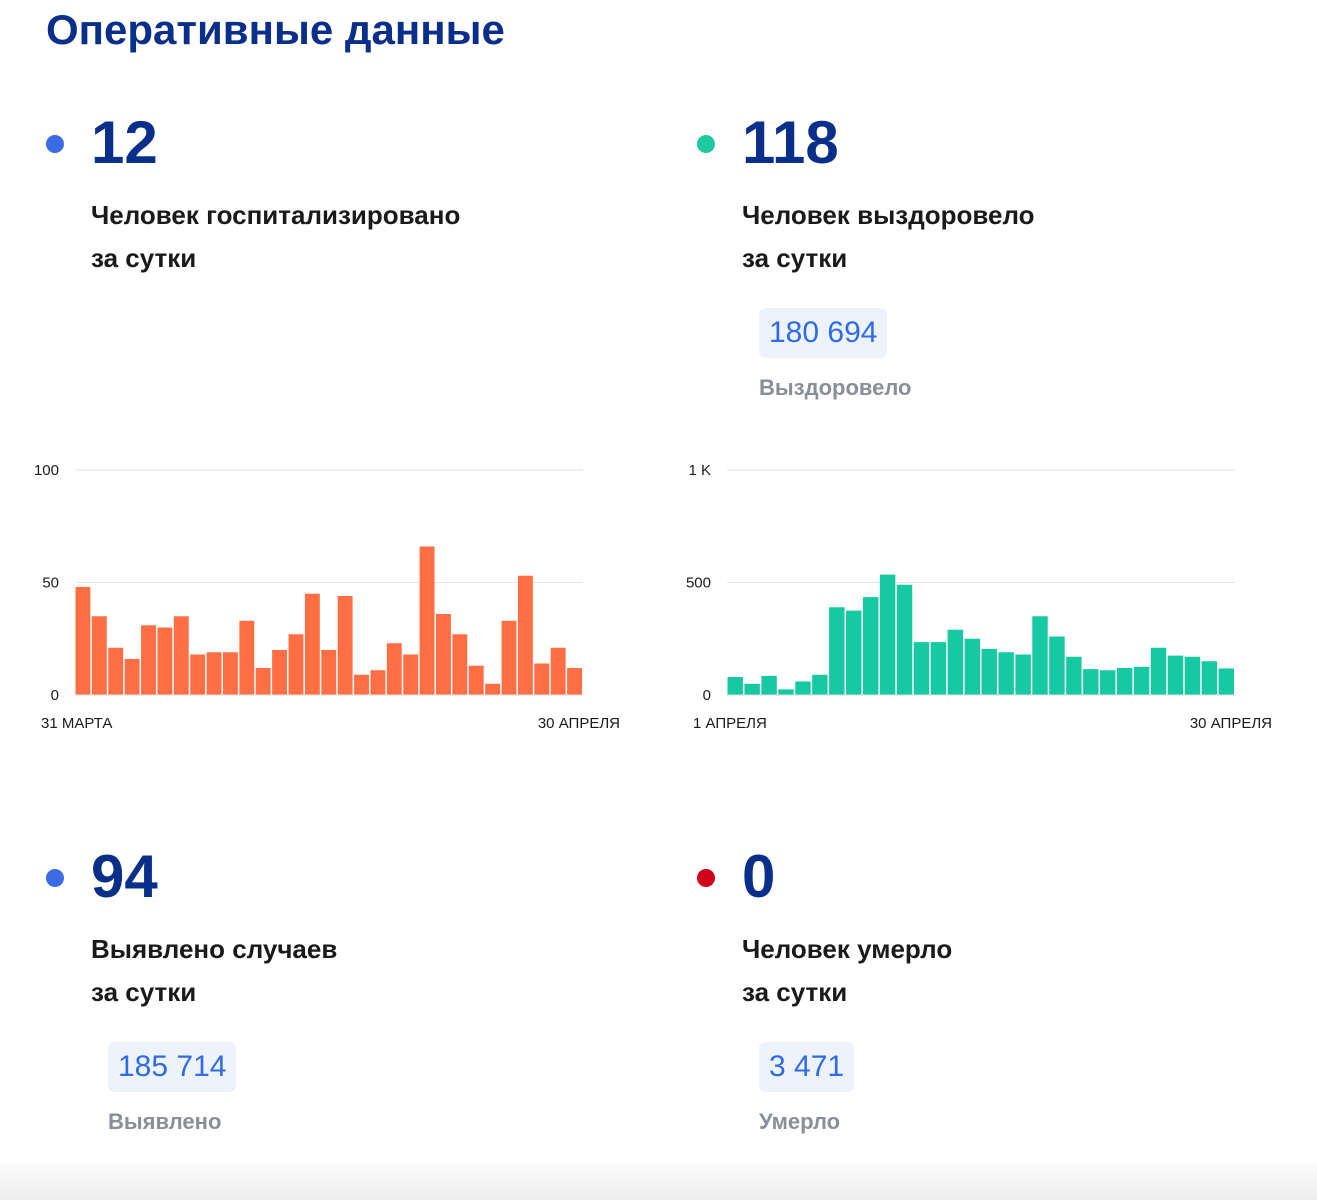 The image size is (1317, 1200). I want to click on recovered-desc-line1: Человек выздоровело, so click(888, 215).